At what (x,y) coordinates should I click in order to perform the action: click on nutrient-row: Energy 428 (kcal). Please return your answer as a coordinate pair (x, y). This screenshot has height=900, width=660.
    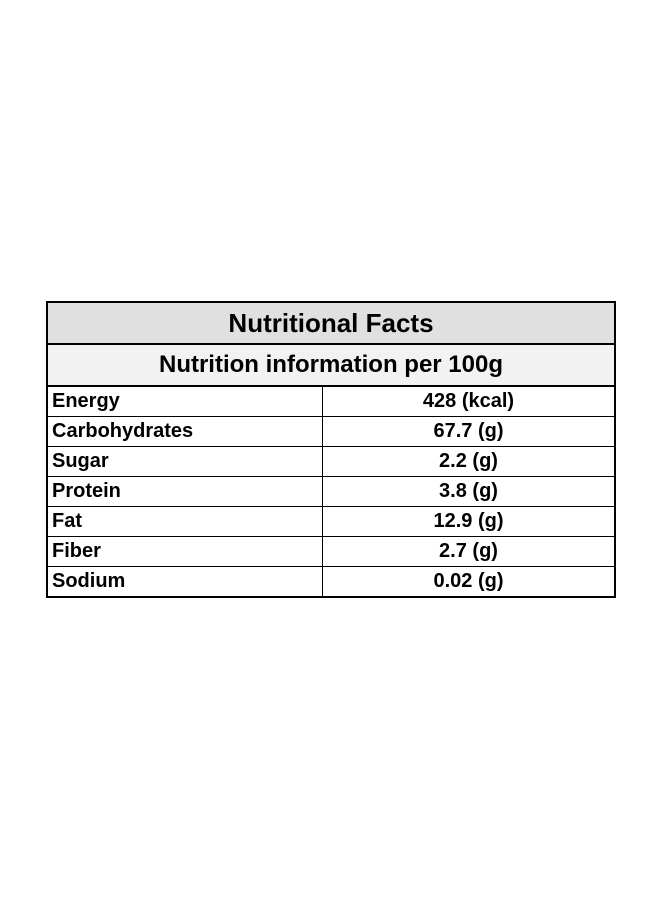
    Looking at the image, I should click on (331, 402).